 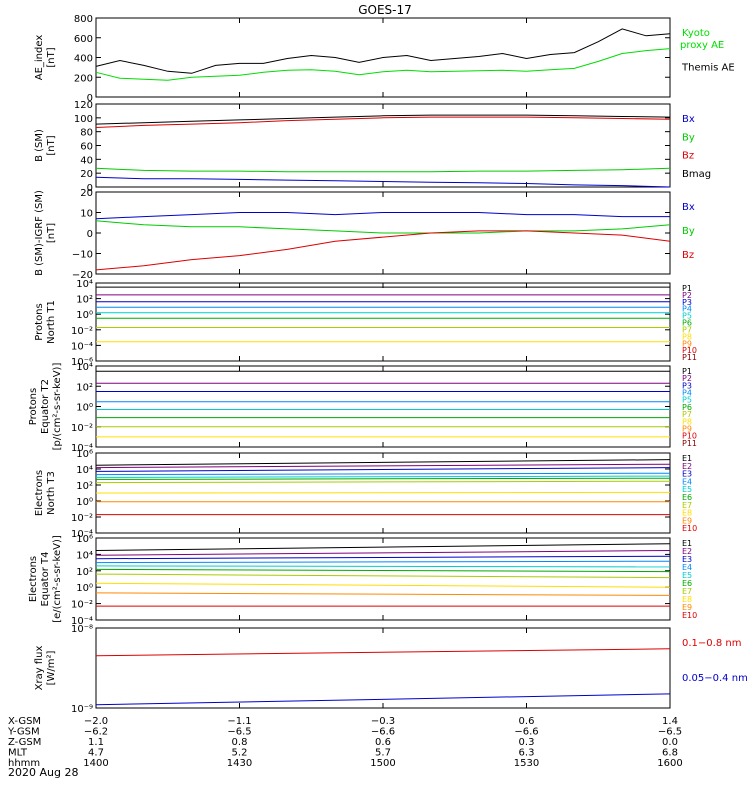 I want to click on legend-entry: E6, so click(x=687, y=583).